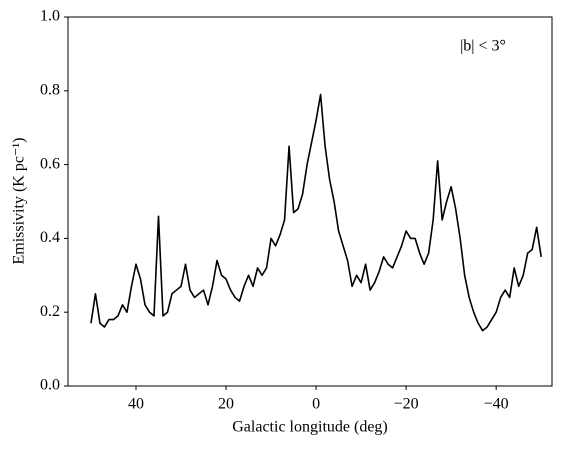 The width and height of the screenshot is (577, 449). Describe the element at coordinates (310, 427) in the screenshot. I see `x-axis-label: Galactic longitude (deg)` at that location.